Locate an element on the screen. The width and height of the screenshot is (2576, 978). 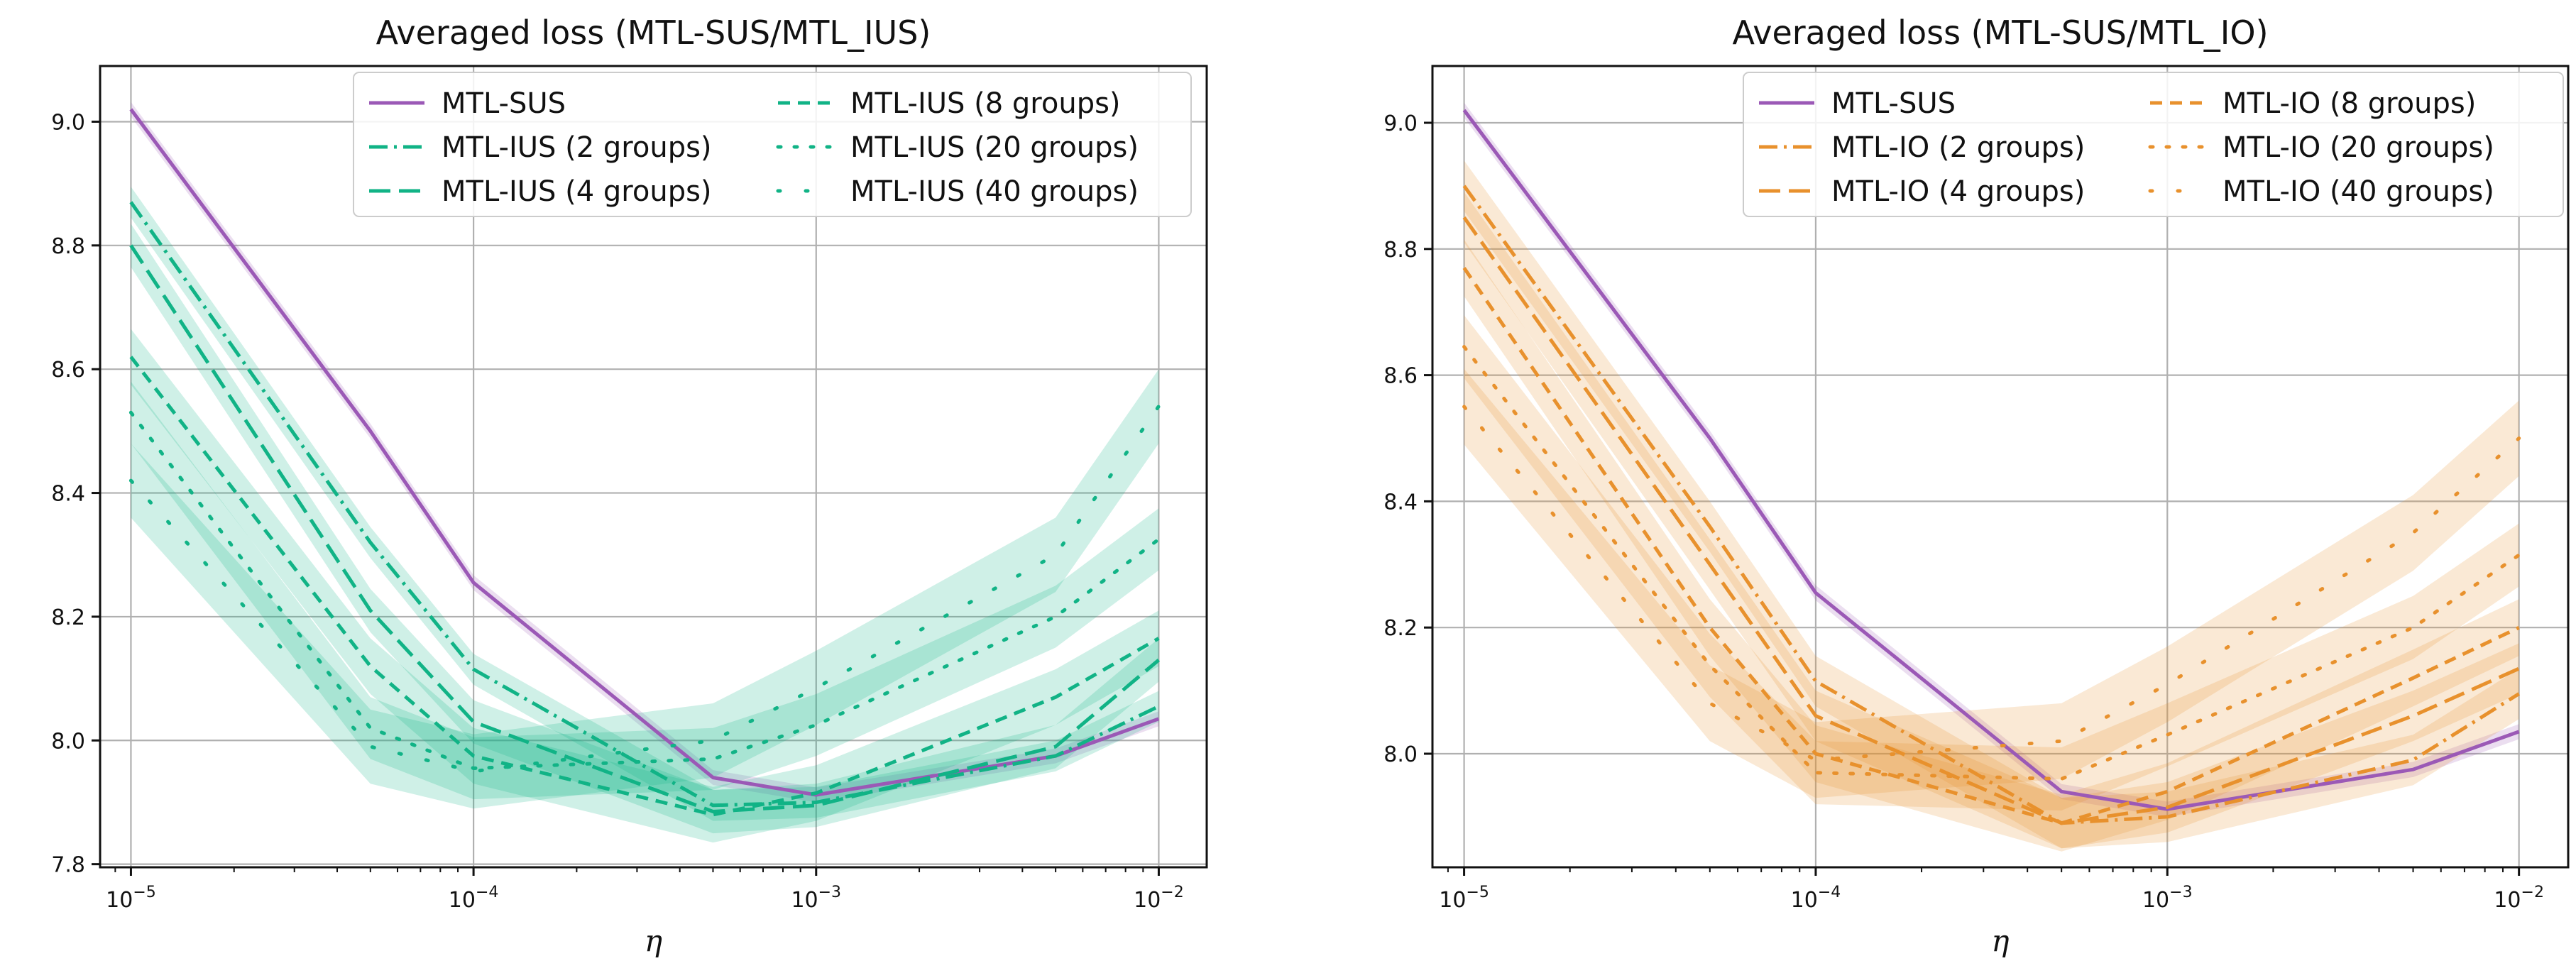
legend-label: MTL-IUS (2 groups) is located at coordinates (577, 147).